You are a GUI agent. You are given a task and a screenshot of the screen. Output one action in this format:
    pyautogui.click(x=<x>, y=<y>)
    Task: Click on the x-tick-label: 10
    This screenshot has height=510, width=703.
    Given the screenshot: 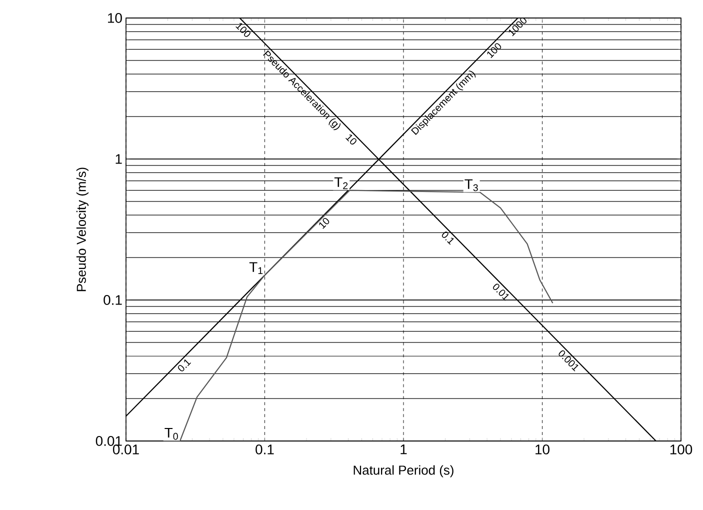 What is the action you would take?
    pyautogui.click(x=543, y=449)
    